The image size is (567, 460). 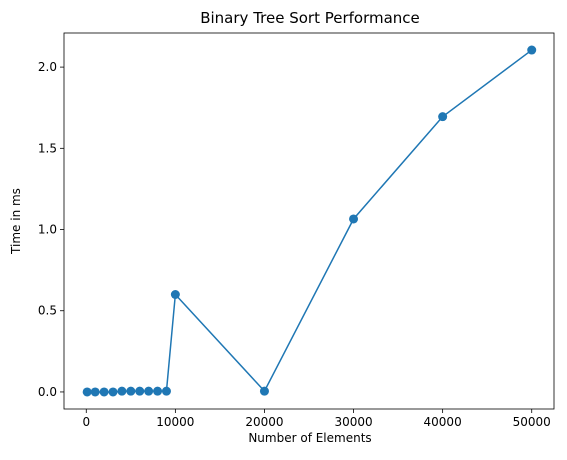 What do you see at coordinates (443, 422) in the screenshot?
I see `x-tick-label: 40000` at bounding box center [443, 422].